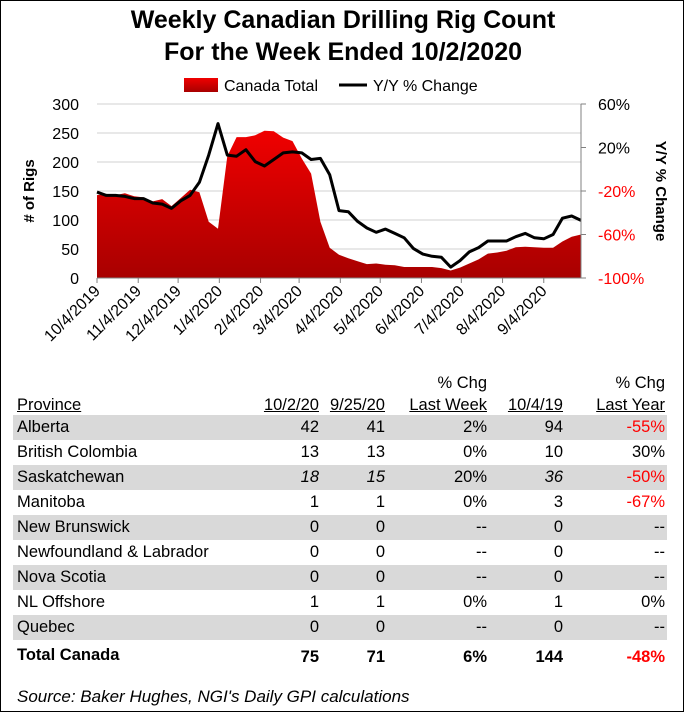  Describe the element at coordinates (65, 134) in the screenshot. I see `y-tick-label: 250` at that location.